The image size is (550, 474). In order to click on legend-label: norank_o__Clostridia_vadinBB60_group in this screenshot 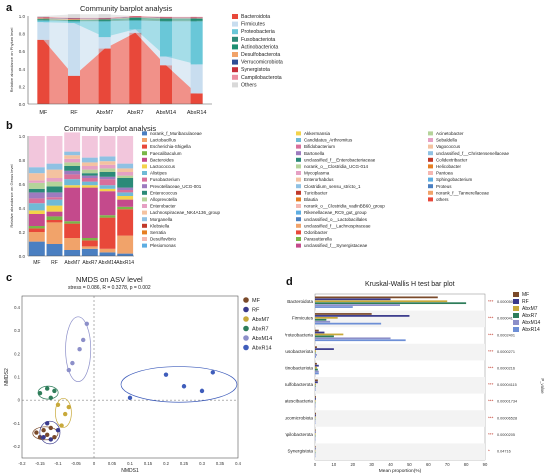, I will do `click(344, 206)`.